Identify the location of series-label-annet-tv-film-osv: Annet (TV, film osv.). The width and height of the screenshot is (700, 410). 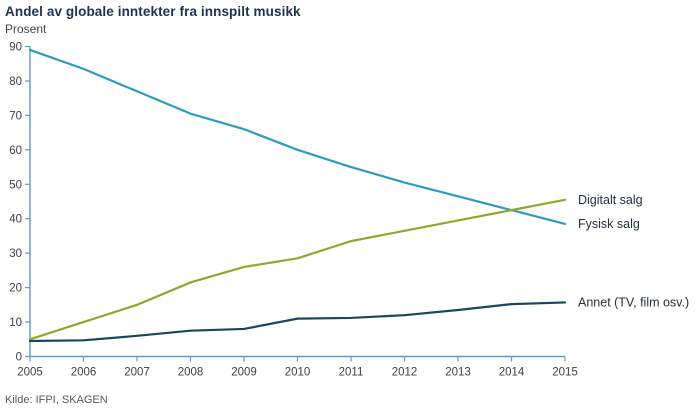
(633, 302).